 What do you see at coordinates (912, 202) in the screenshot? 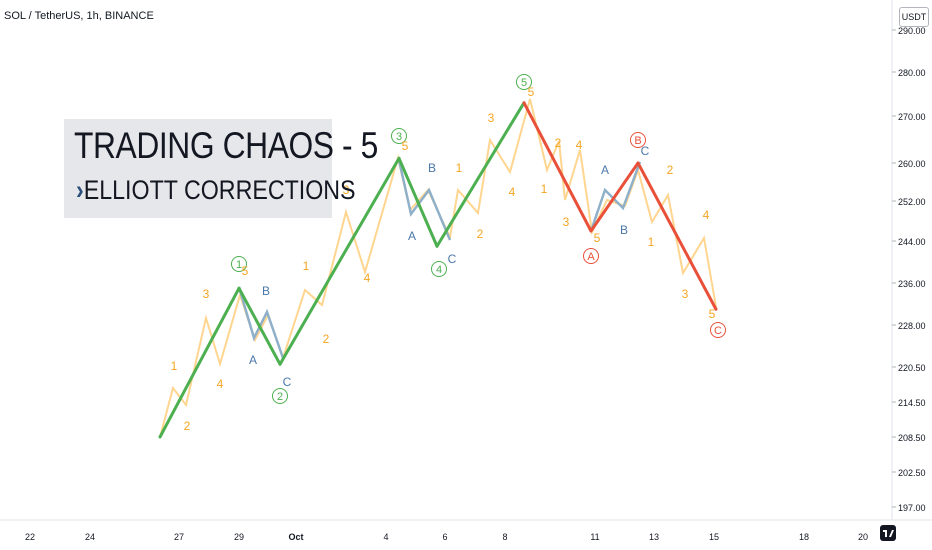
I see `y-tick-label: 252.00` at bounding box center [912, 202].